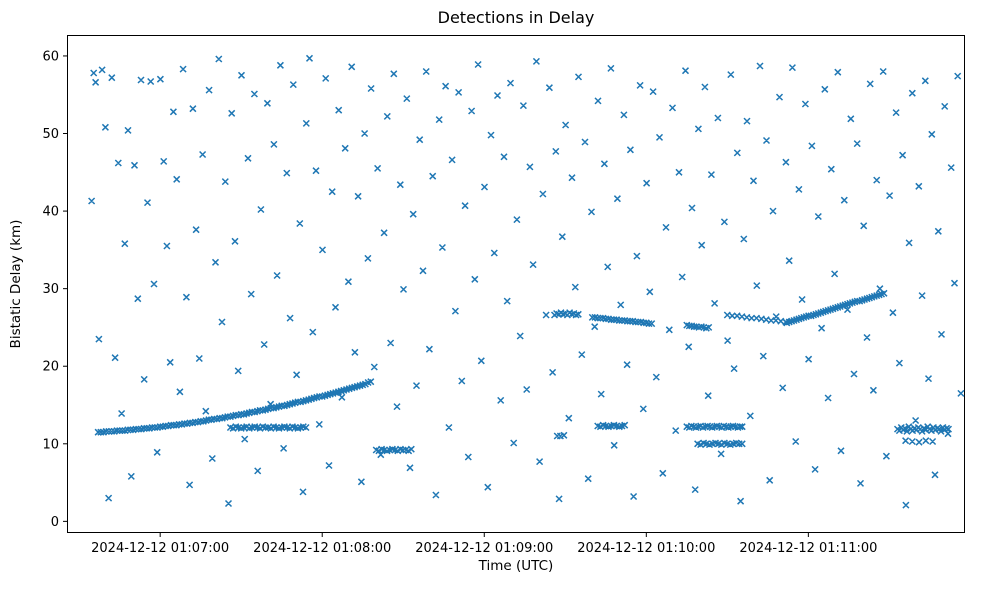 This screenshot has width=989, height=590. Describe the element at coordinates (55, 522) in the screenshot. I see `y-tick-label: 0` at that location.